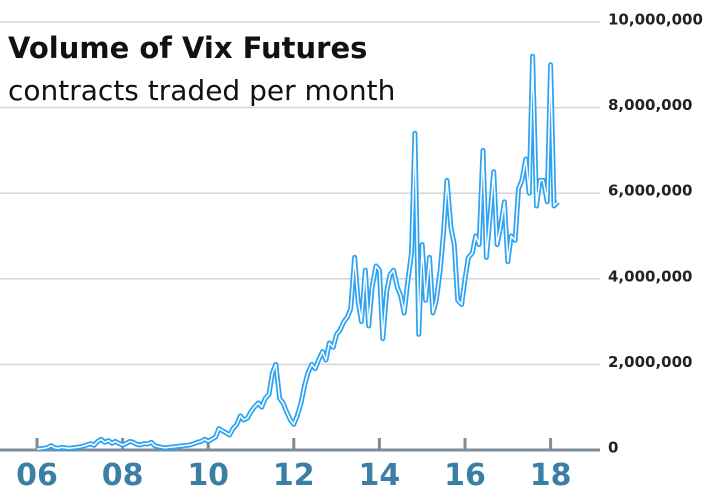 The width and height of the screenshot is (709, 489). Describe the element at coordinates (551, 473) in the screenshot. I see `x-tick-label: 18` at that location.